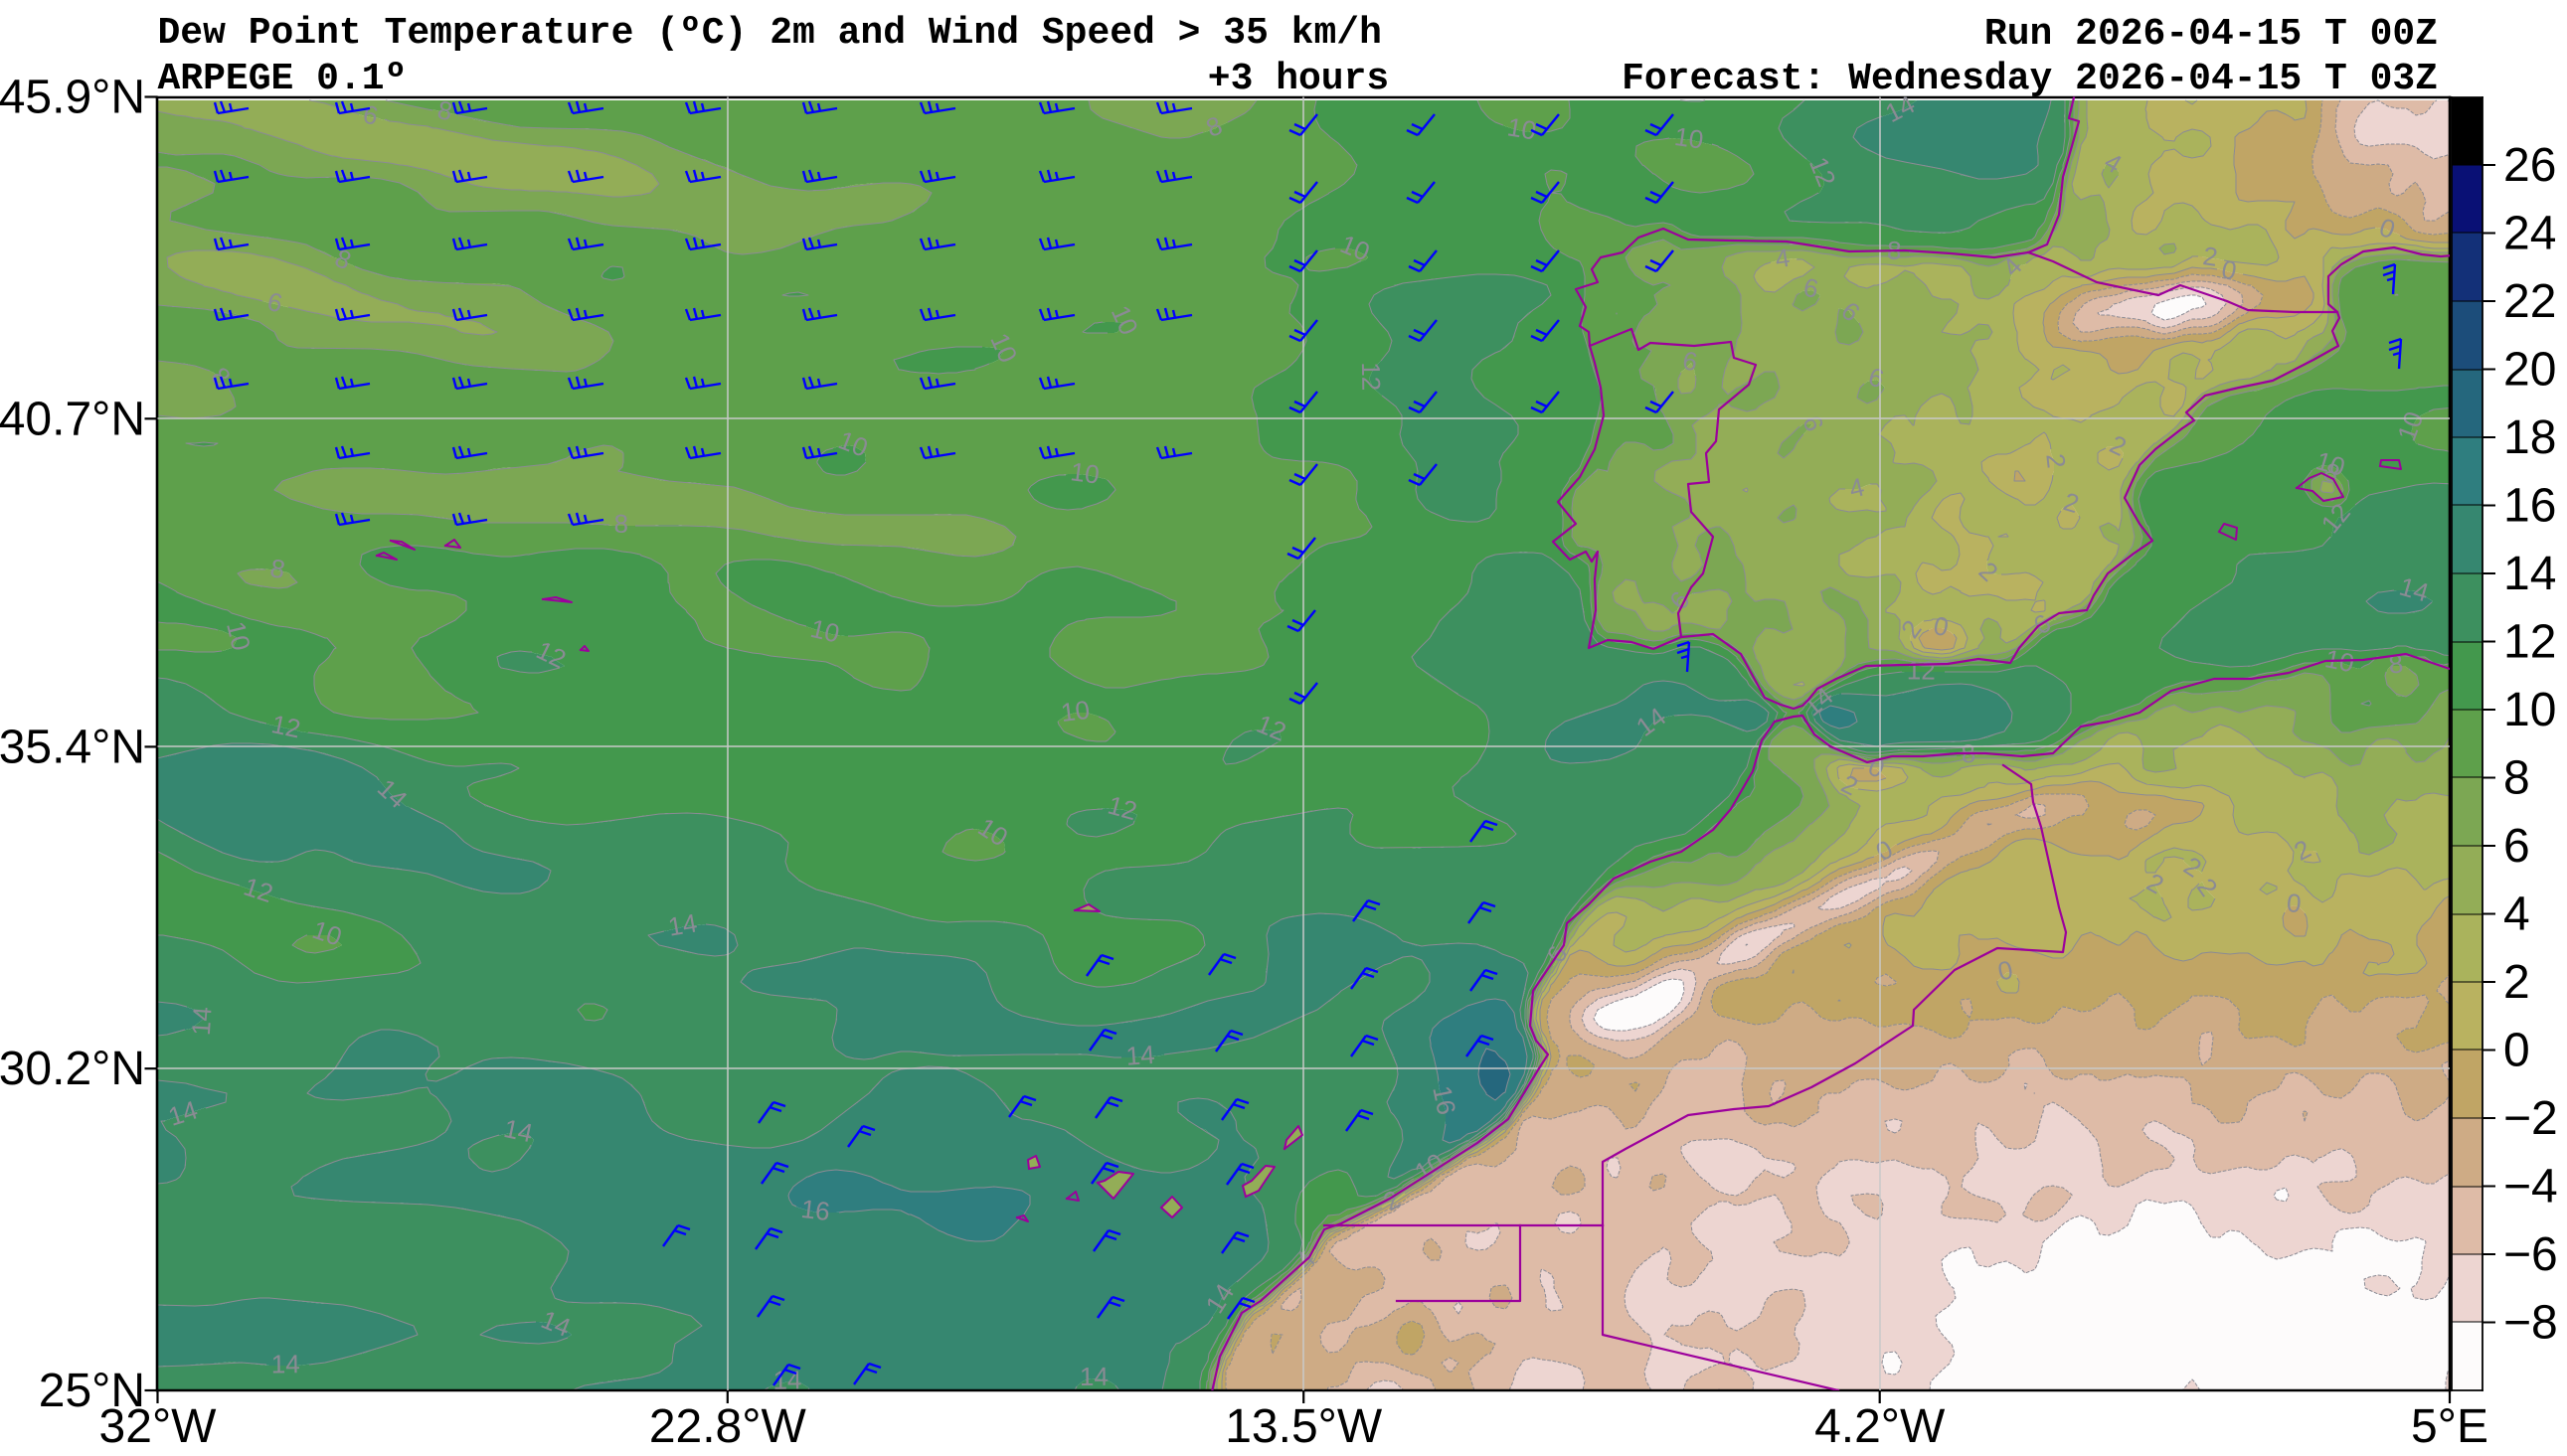 The height and width of the screenshot is (1456, 2567). I want to click on svg-text: 5°E, so click(2449, 1426).